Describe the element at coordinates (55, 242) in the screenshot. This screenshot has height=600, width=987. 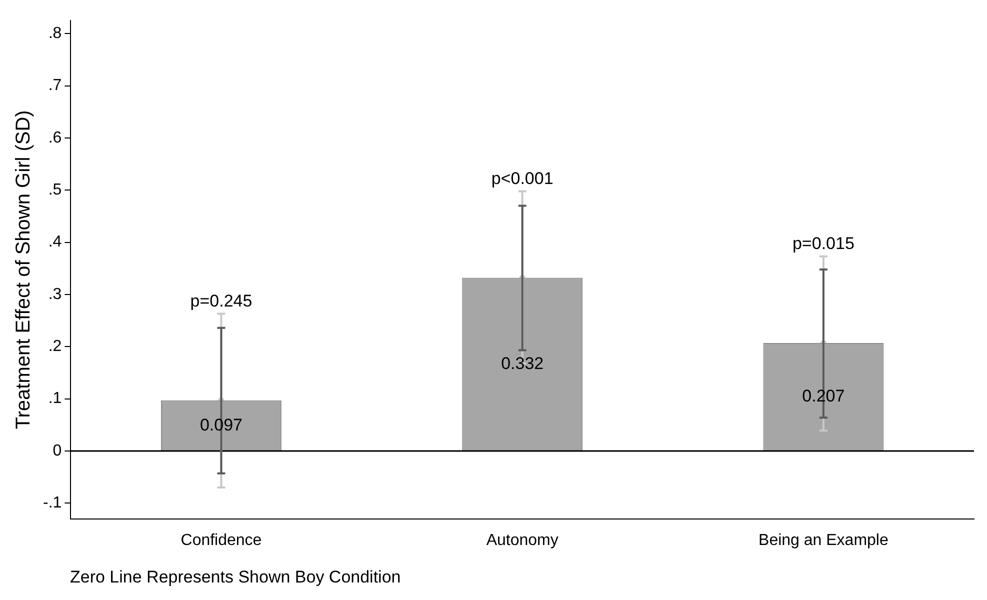
I see `y-tick-label: .4` at that location.